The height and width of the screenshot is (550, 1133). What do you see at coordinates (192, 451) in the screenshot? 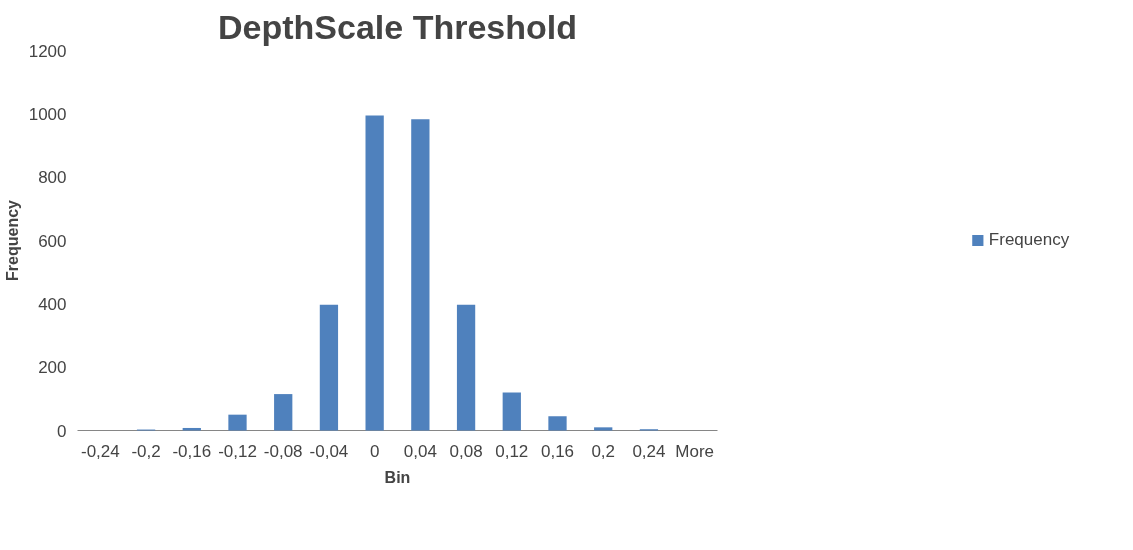
I see `x-tick-label: -0,16` at bounding box center [192, 451].